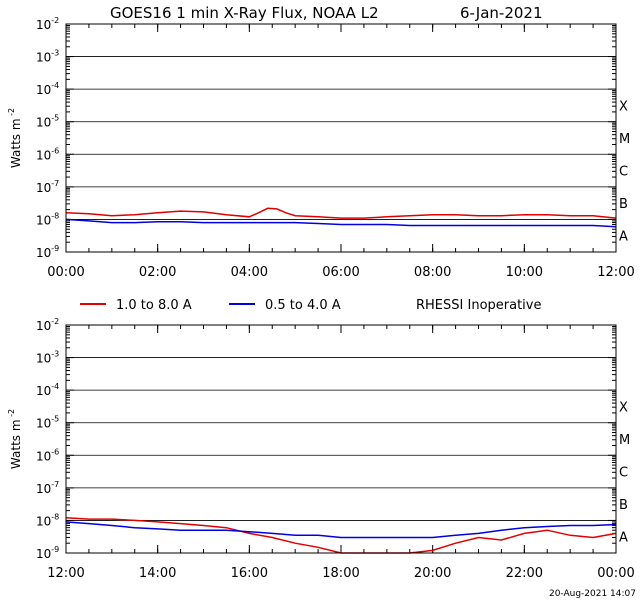 The width and height of the screenshot is (640, 600). What do you see at coordinates (341, 213) in the screenshot?
I see `series-line-long-channel` at bounding box center [341, 213].